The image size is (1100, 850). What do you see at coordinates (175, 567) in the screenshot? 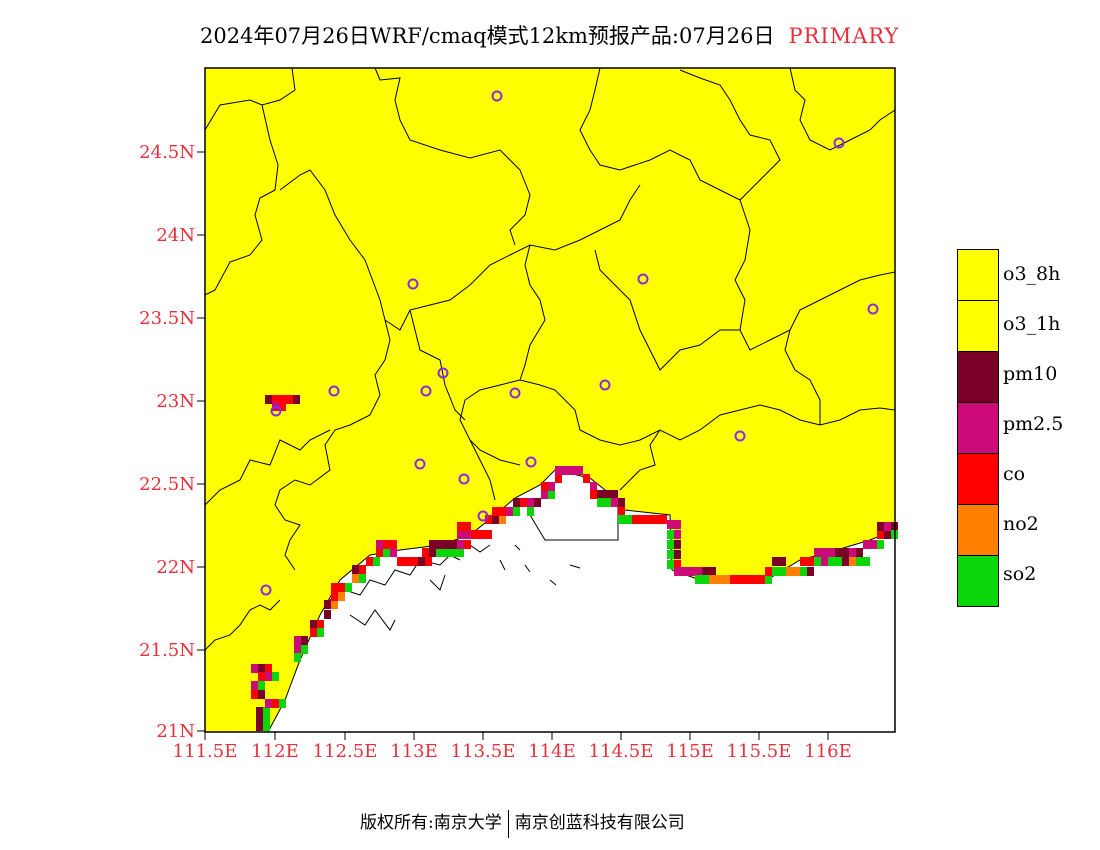
I see `y-tick-label: 22N` at bounding box center [175, 567].